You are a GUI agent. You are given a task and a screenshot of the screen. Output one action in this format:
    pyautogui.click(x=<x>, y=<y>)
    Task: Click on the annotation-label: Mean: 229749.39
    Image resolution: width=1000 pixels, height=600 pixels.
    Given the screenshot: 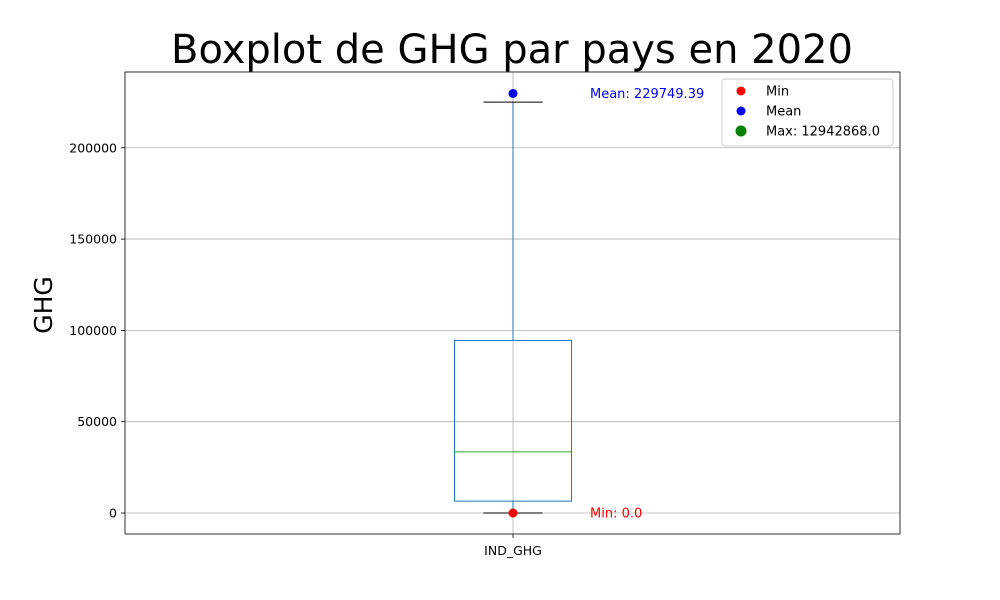 What is the action you would take?
    pyautogui.click(x=647, y=94)
    